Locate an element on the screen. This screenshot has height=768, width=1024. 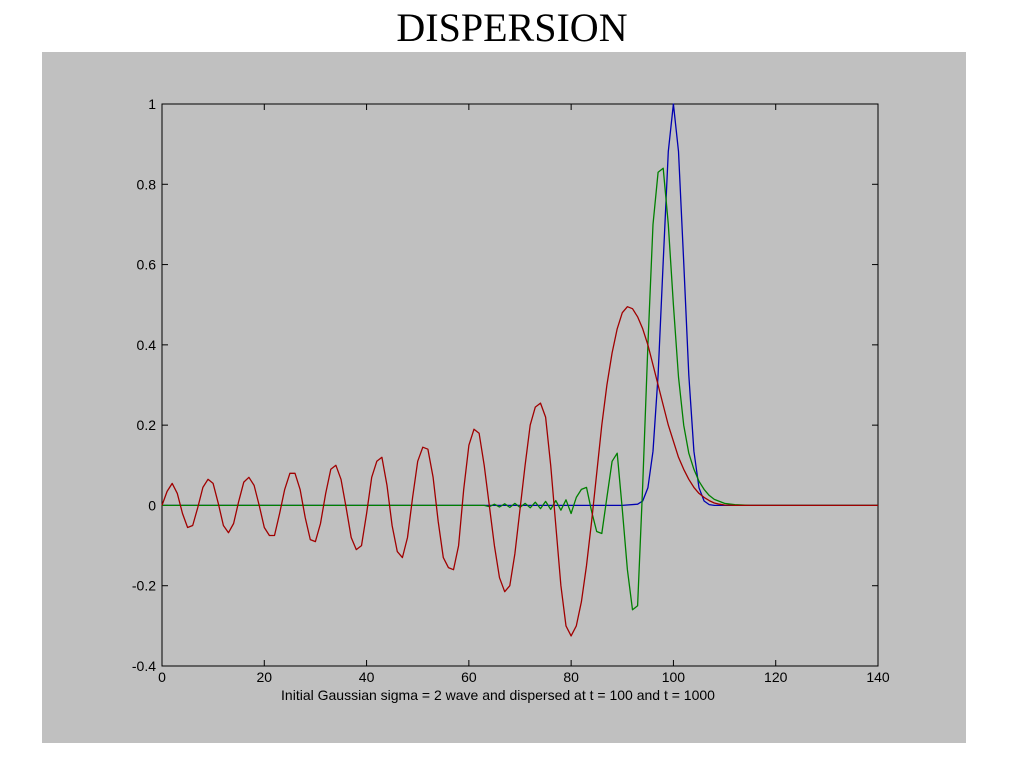
x-tick-label: 100 is located at coordinates (674, 677).